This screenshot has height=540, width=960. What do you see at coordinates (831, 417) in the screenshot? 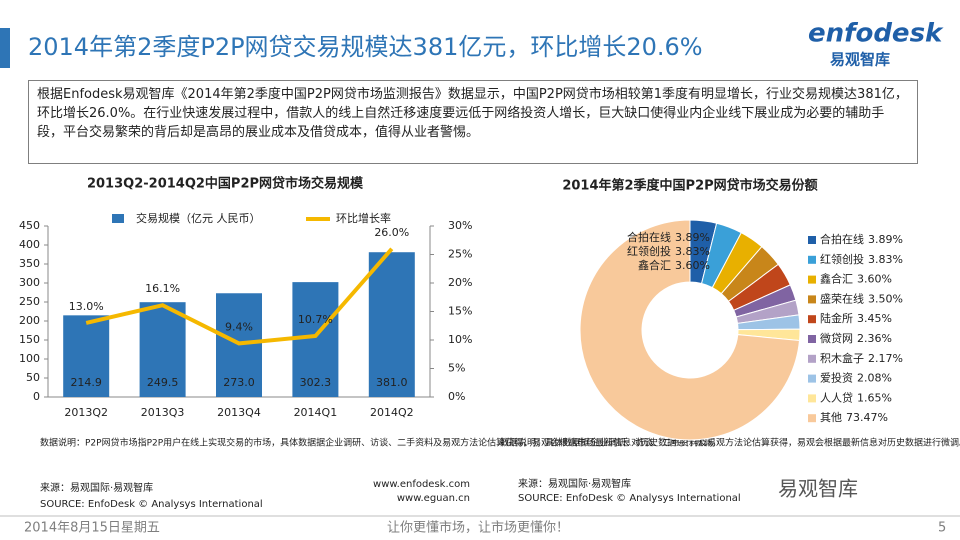
I see `legend-name: 其他` at bounding box center [831, 417].